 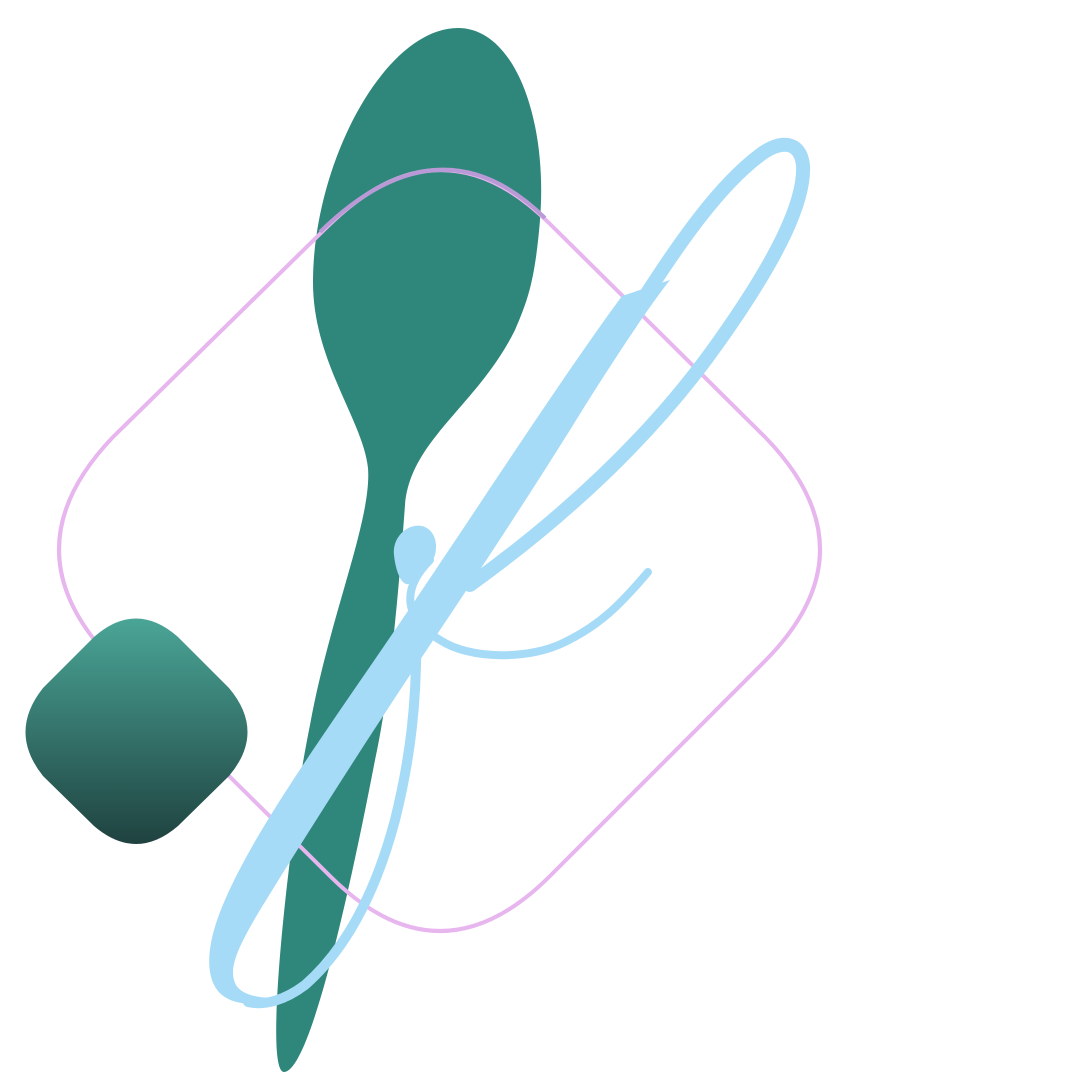 What do you see at coordinates (637, 364) in the screenshot?
I see `script-f-upper-loop` at bounding box center [637, 364].